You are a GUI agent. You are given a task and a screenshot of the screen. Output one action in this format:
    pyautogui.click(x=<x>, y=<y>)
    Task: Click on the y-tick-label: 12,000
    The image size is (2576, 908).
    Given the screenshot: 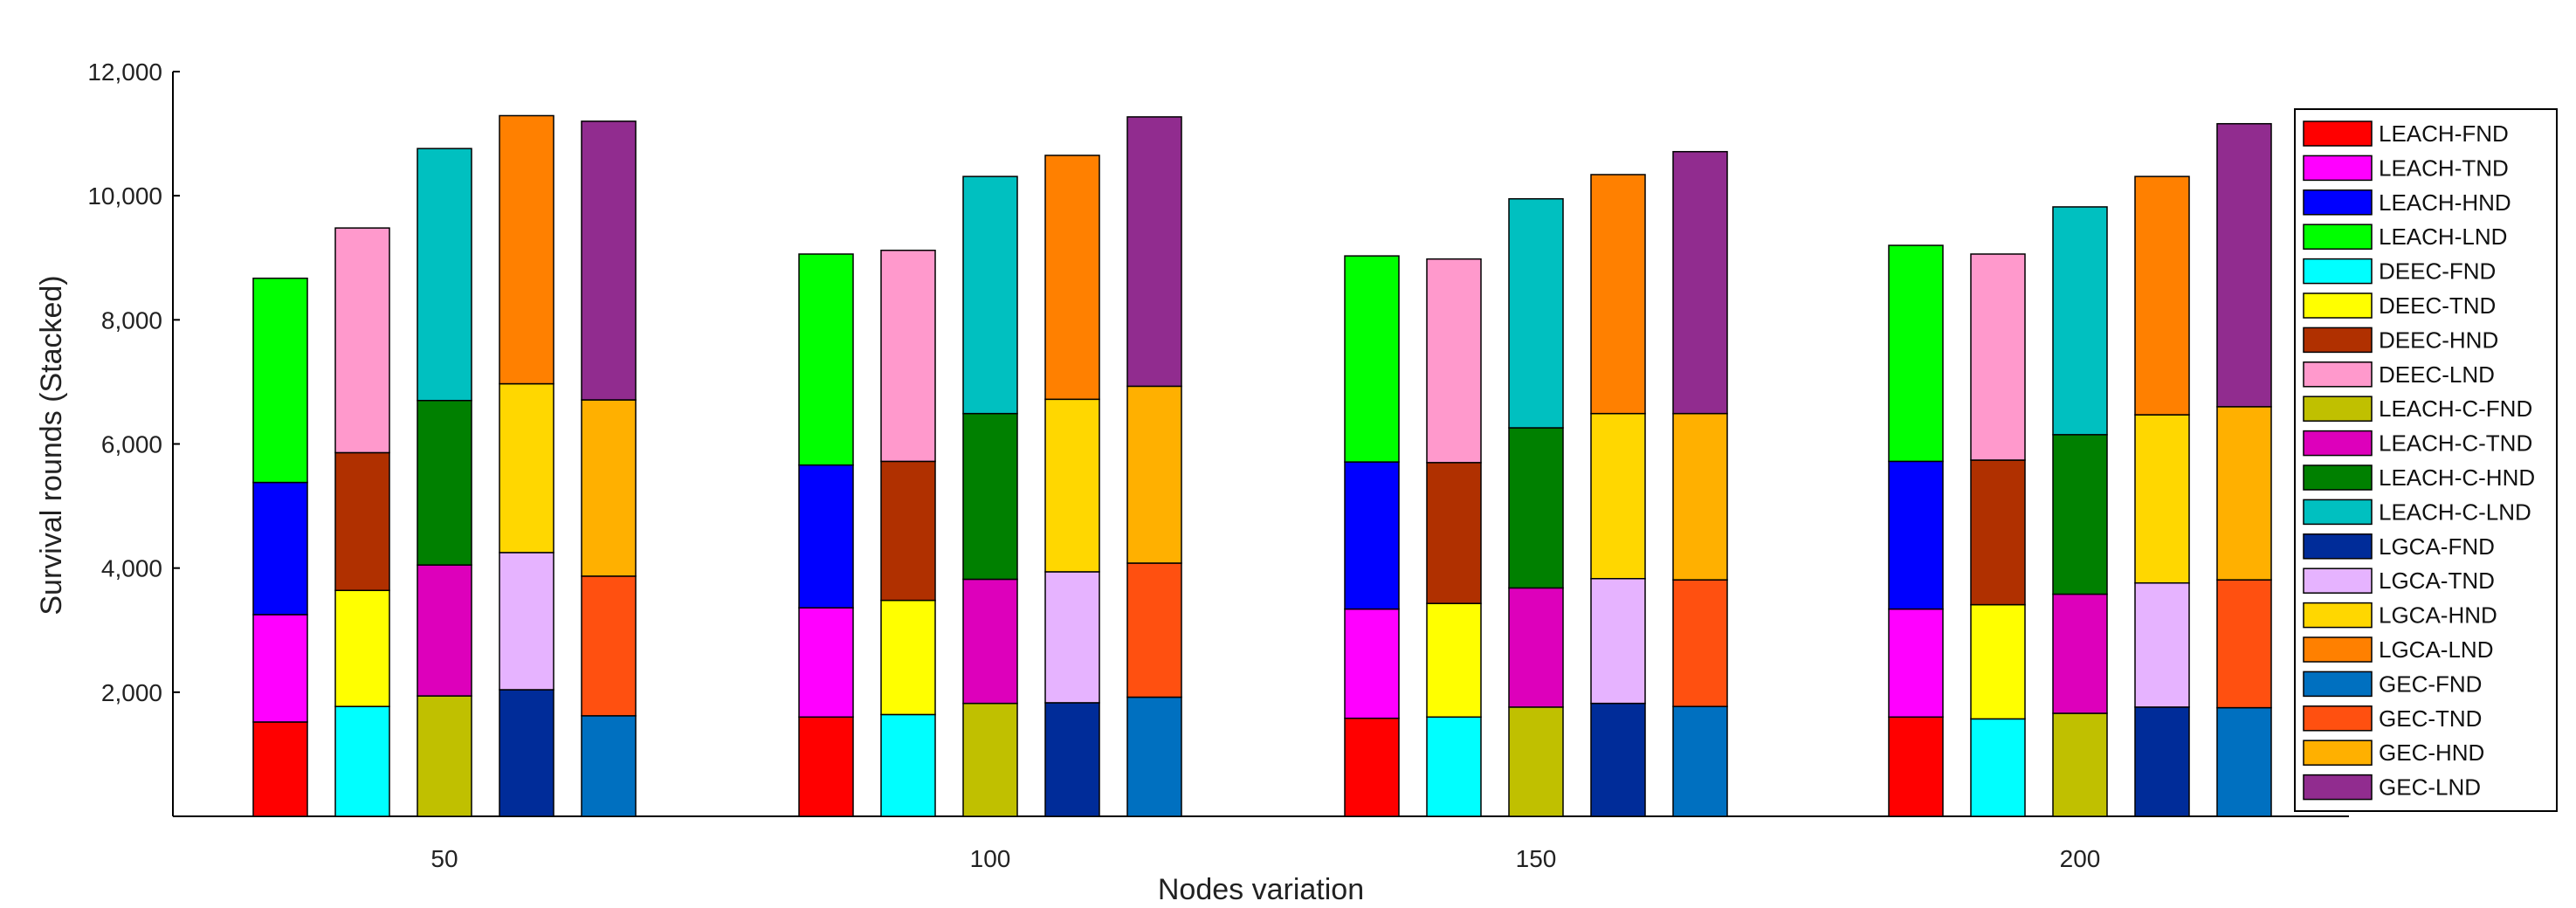 What is the action you would take?
    pyautogui.click(x=124, y=72)
    